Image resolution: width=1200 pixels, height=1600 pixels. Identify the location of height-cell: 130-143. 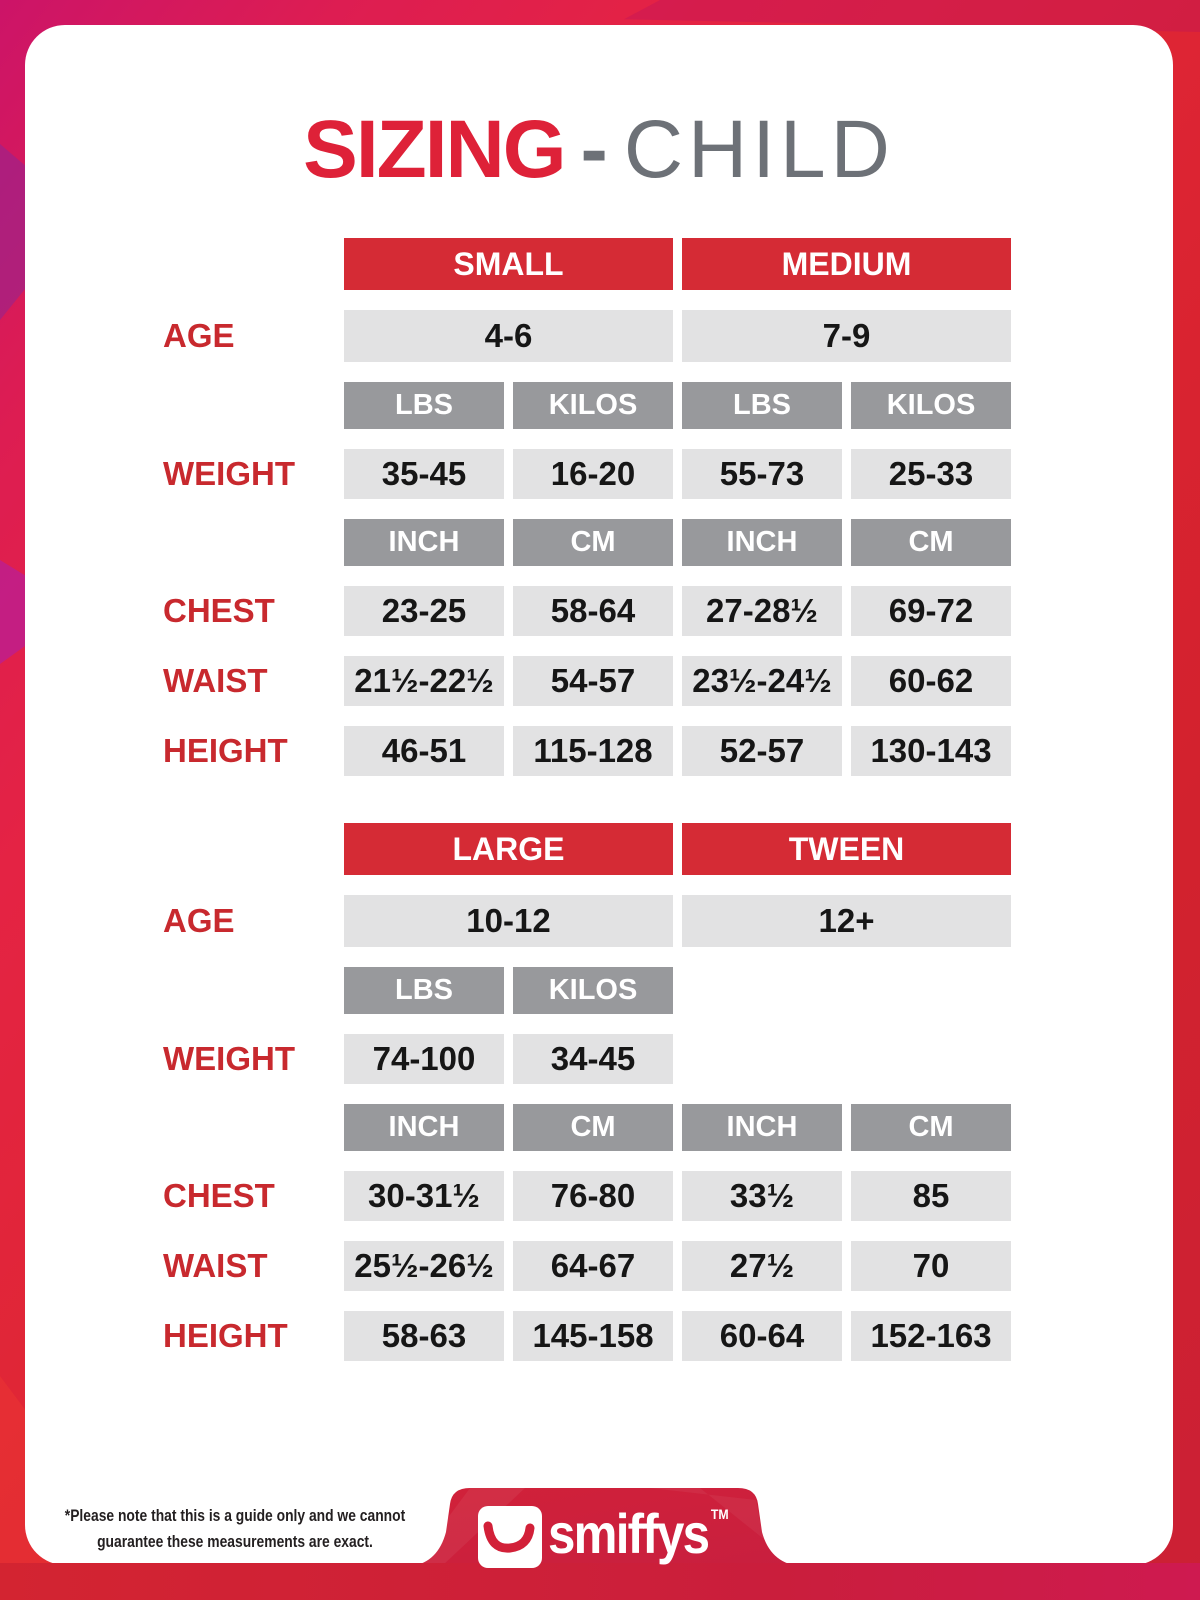
(931, 751).